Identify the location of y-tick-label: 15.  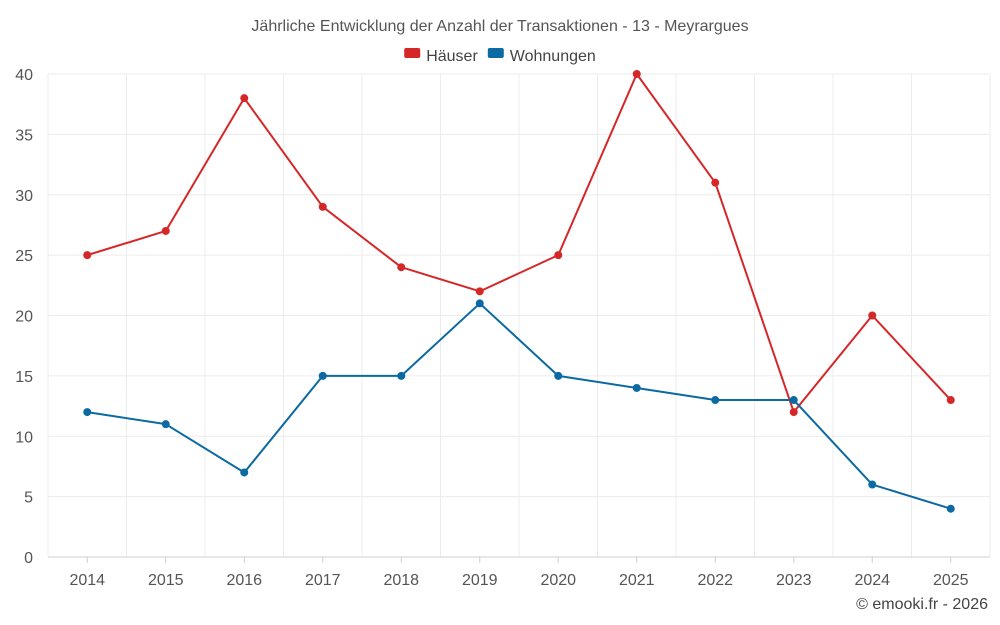
(24, 377).